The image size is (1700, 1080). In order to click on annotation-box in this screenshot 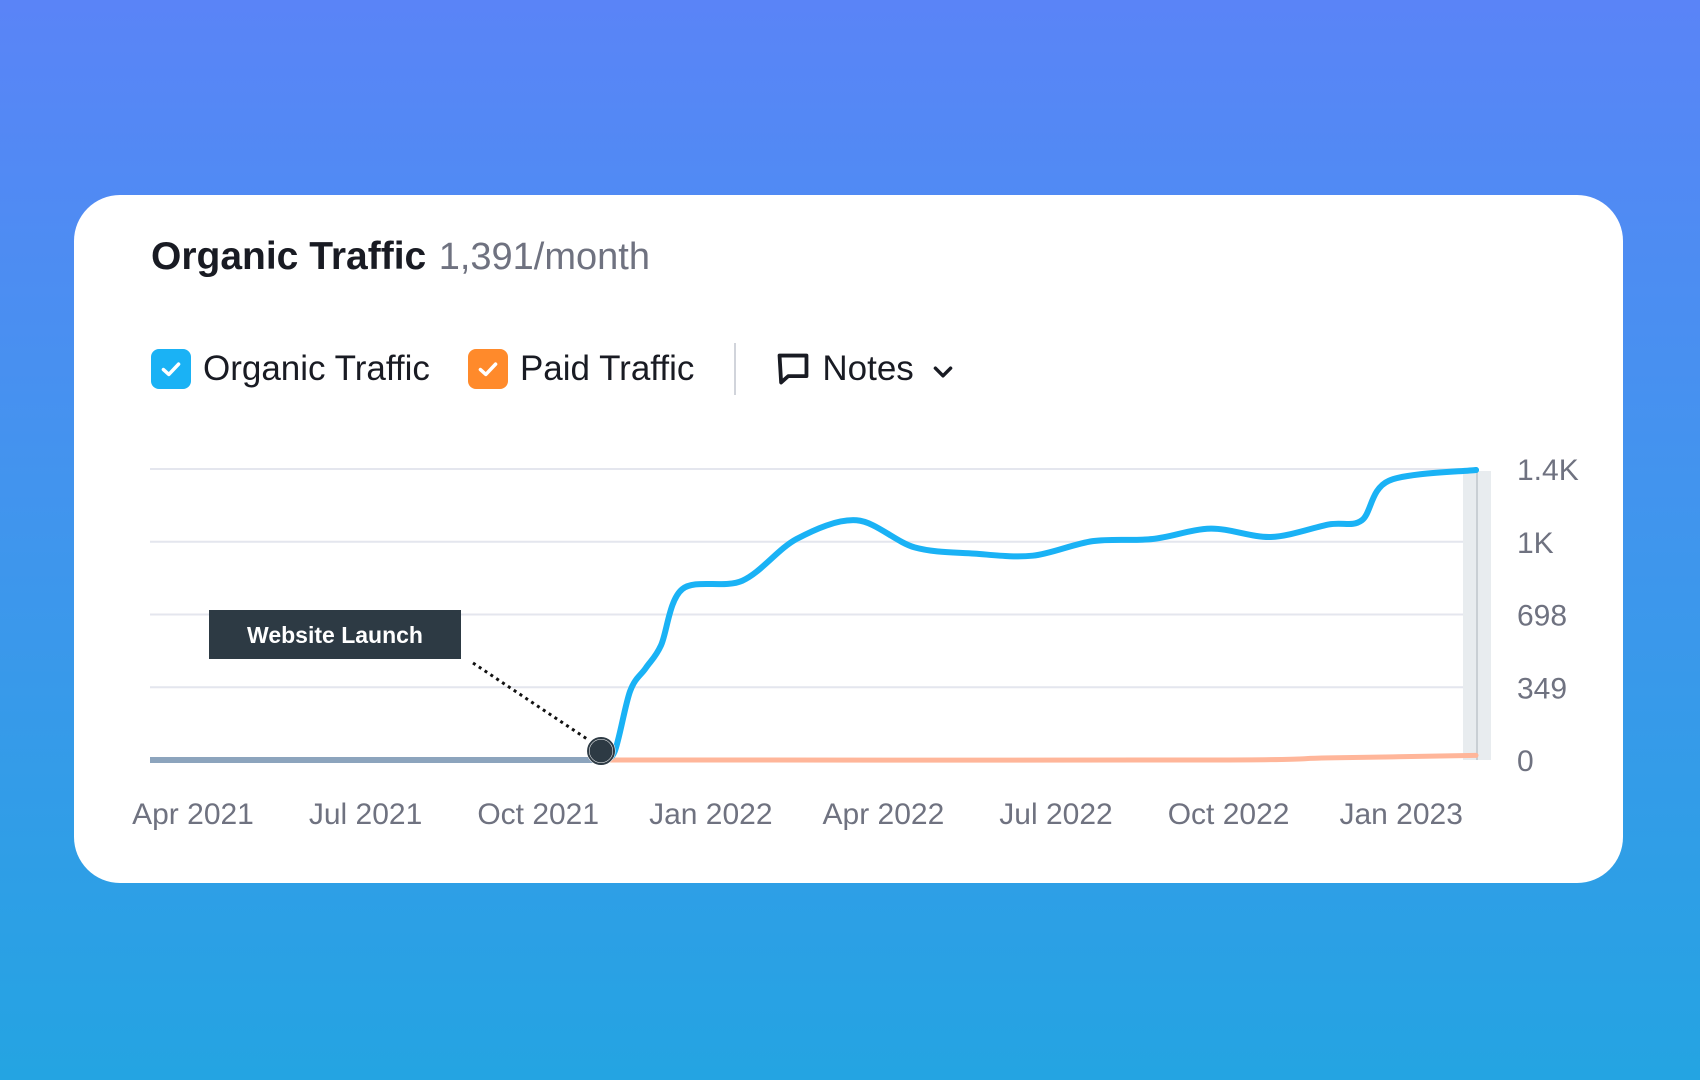, I will do `click(335, 634)`.